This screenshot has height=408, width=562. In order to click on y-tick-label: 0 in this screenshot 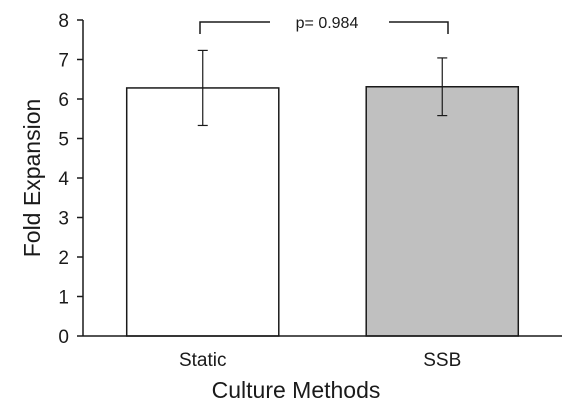, I will do `click(63, 337)`.